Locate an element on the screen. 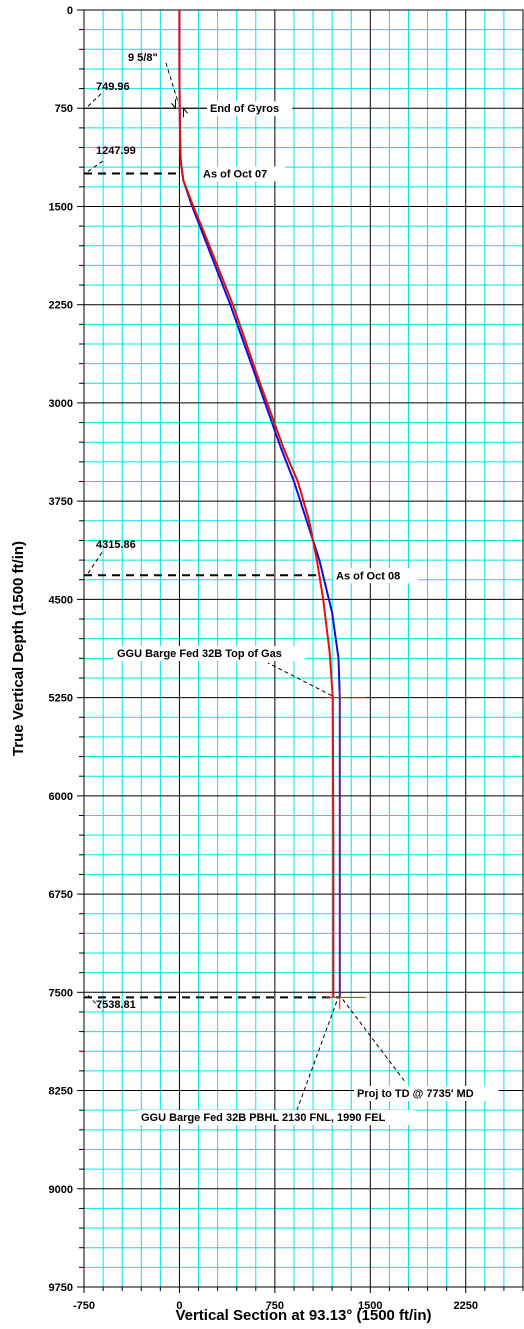  x-tick-label: 1500 is located at coordinates (370, 1306).